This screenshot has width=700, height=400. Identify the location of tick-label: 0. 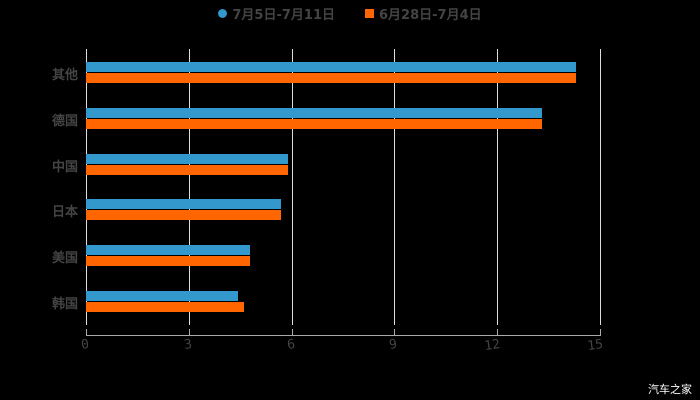
(85, 345).